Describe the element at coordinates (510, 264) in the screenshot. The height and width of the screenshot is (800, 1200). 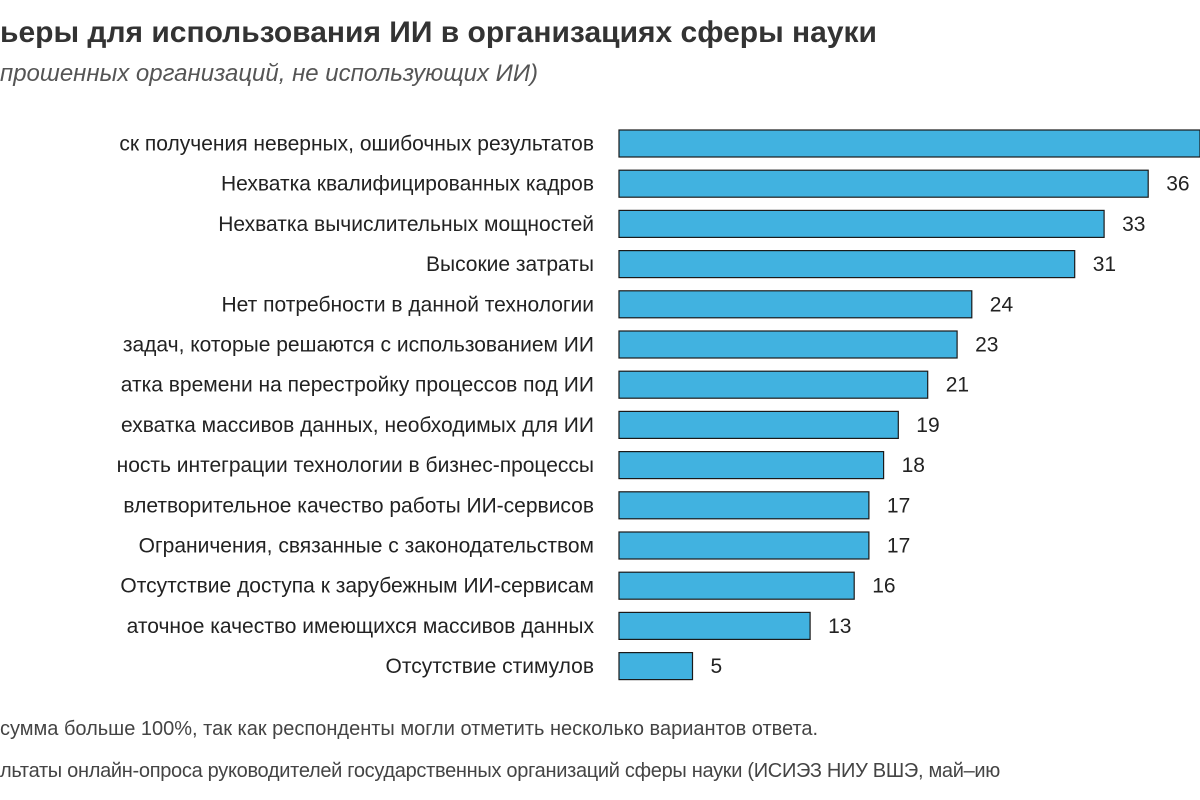
I see `category-label-3: Высокие затраты` at that location.